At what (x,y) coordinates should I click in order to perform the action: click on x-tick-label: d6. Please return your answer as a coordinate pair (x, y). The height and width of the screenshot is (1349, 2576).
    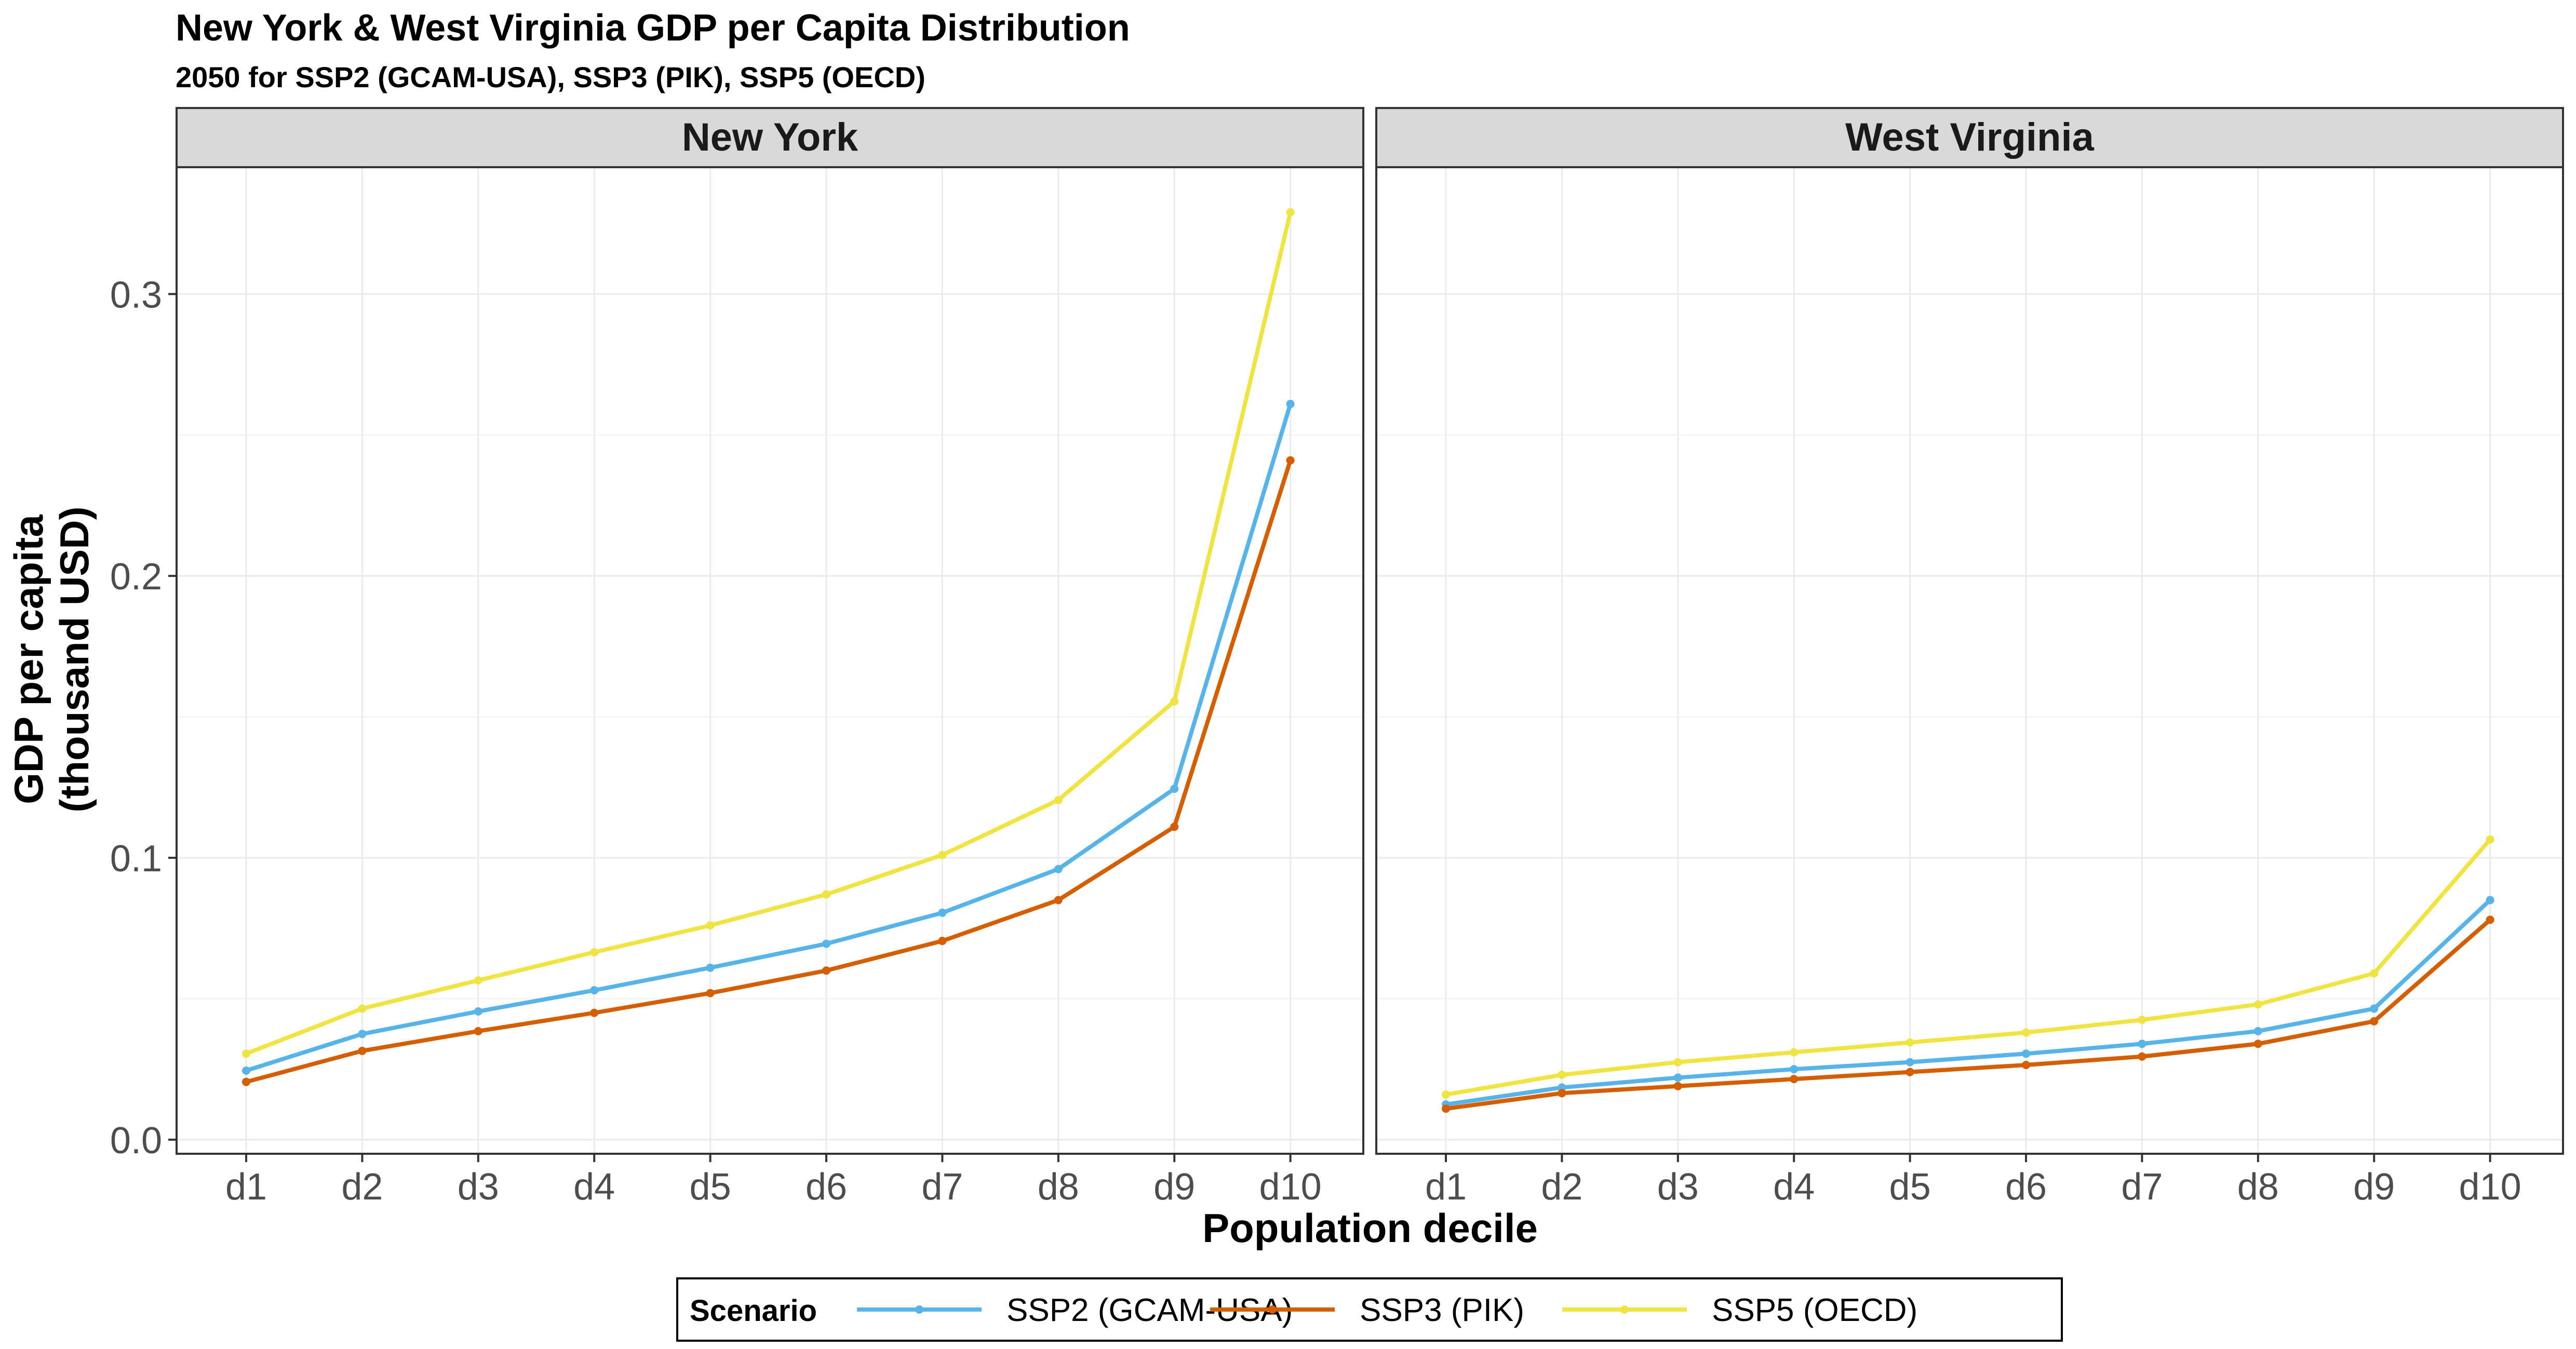
    Looking at the image, I should click on (2026, 1187).